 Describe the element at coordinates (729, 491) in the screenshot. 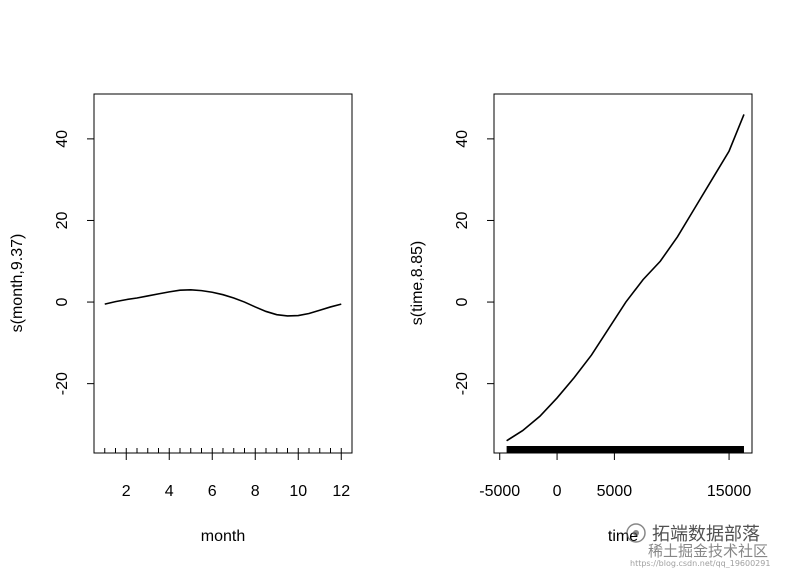

I see `x-tick-label-1-3: 15000` at that location.